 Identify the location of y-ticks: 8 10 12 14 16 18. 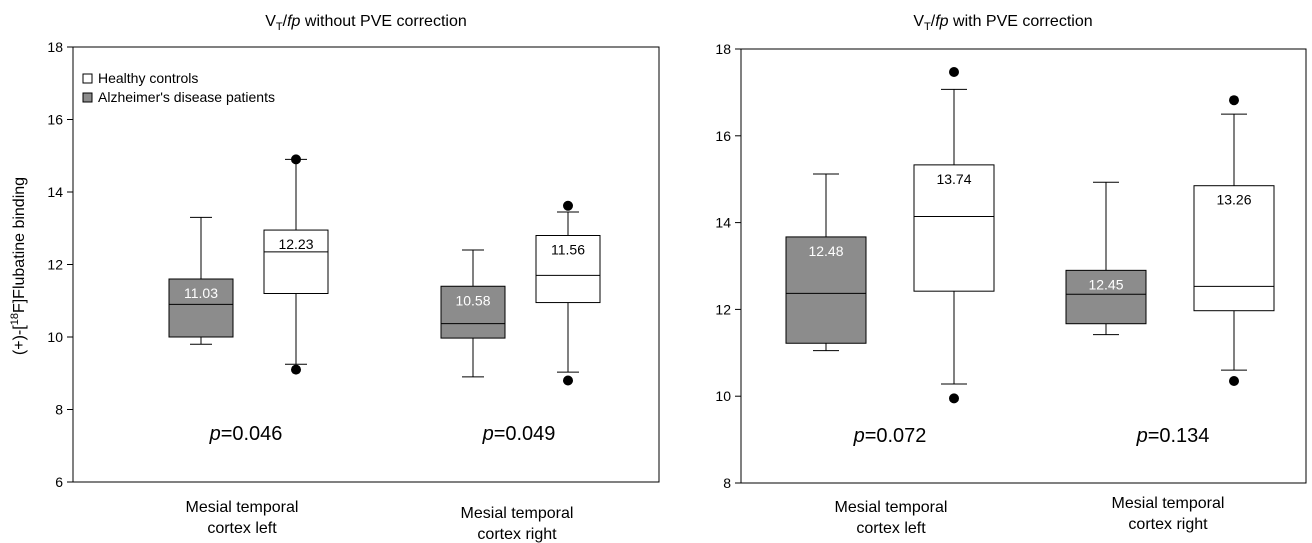
(728, 266).